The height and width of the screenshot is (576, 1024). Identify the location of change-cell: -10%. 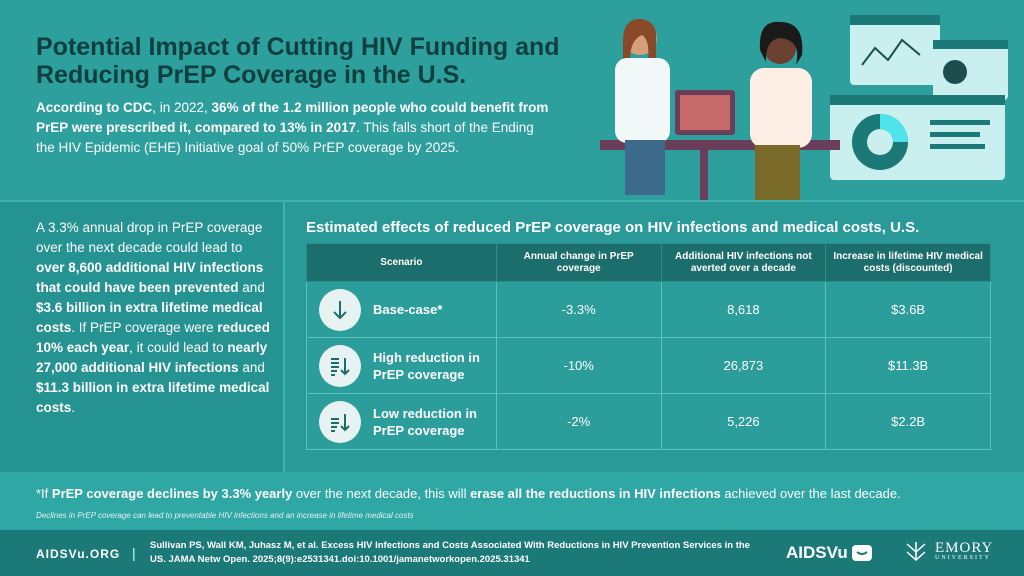
(578, 365).